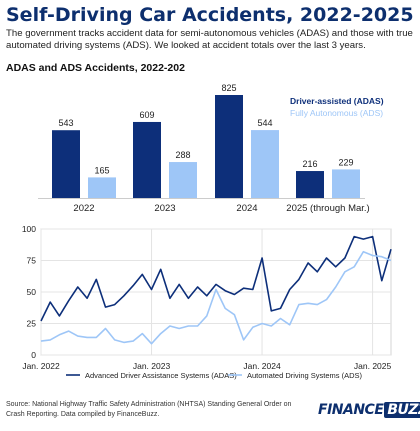  I want to click on bar-value-label: 216, so click(309, 164).